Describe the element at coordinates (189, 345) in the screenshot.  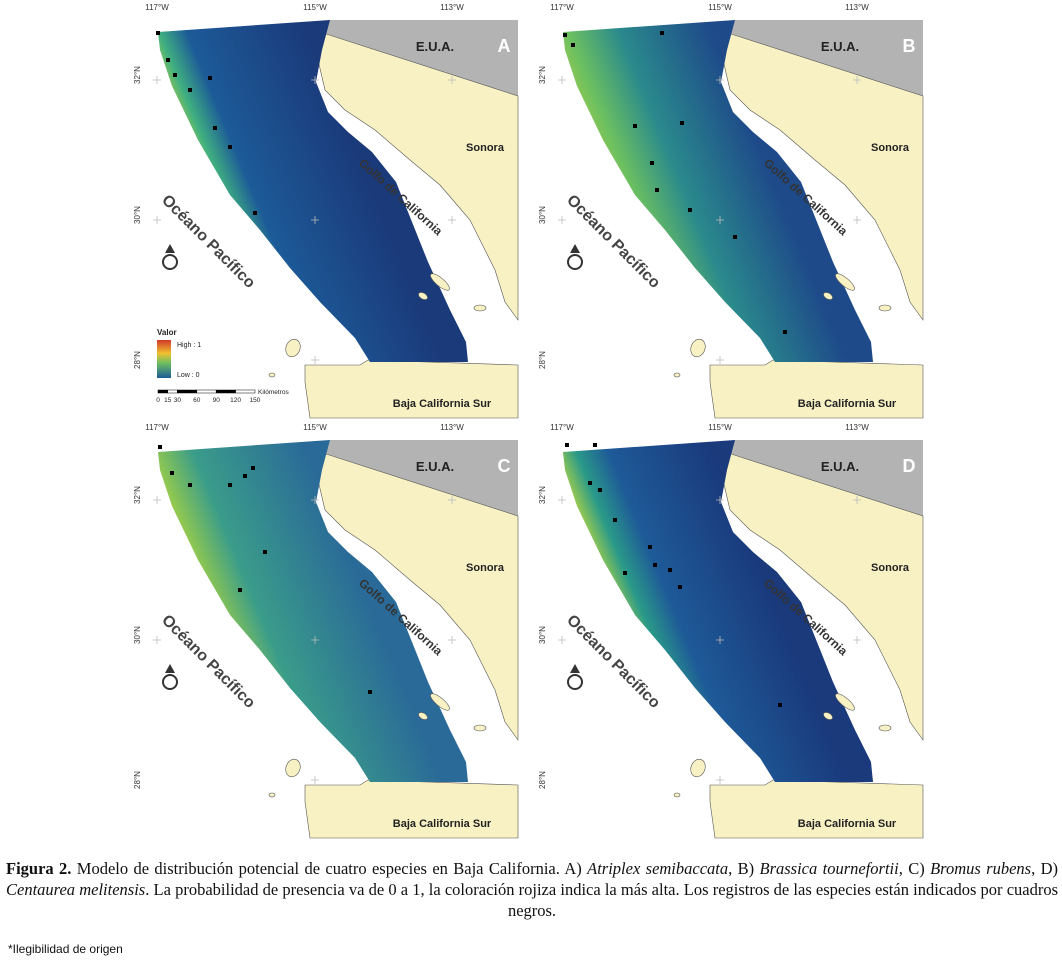
I see `legend-high: High : 1` at that location.